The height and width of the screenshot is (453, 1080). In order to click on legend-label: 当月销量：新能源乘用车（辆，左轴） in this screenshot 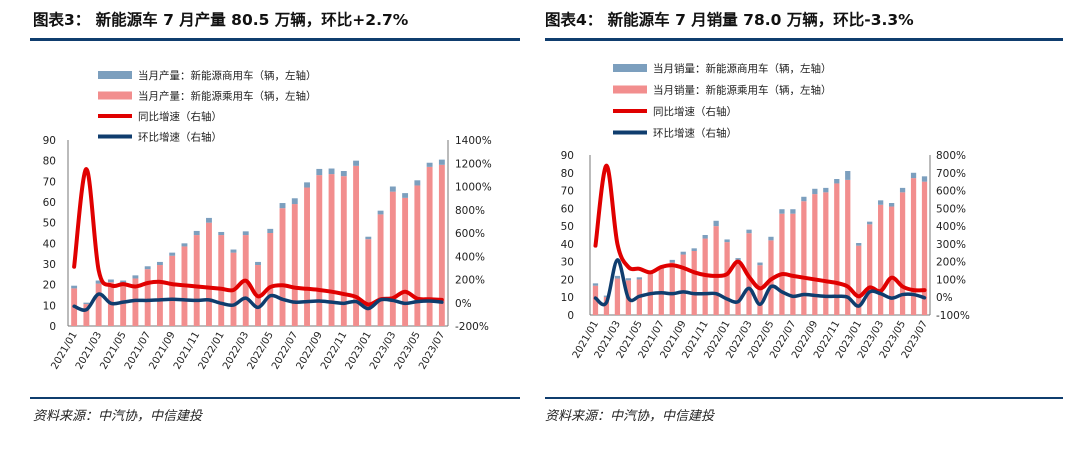, I will do `click(742, 90)`.